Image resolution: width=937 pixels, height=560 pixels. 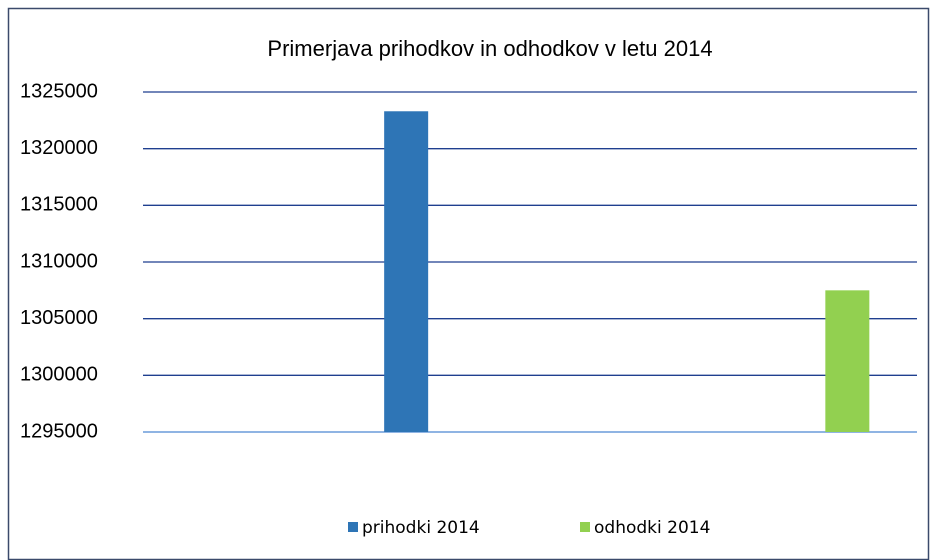 What do you see at coordinates (59, 205) in the screenshot?
I see `y-tick-label: 1315000` at bounding box center [59, 205].